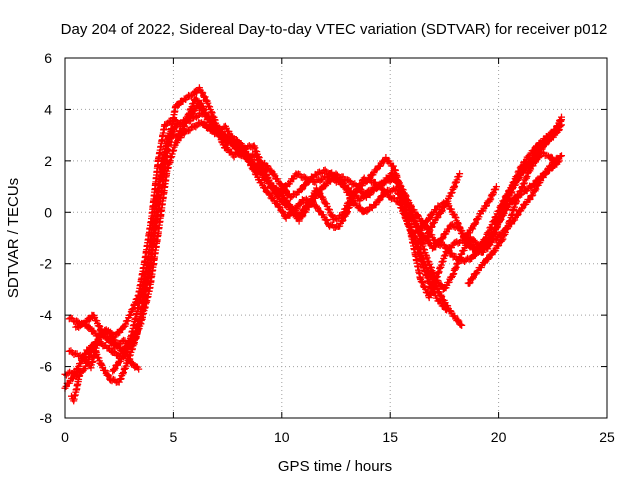 This screenshot has width=640, height=480. Describe the element at coordinates (46, 315) in the screenshot. I see `y-tick-label: -4` at that location.